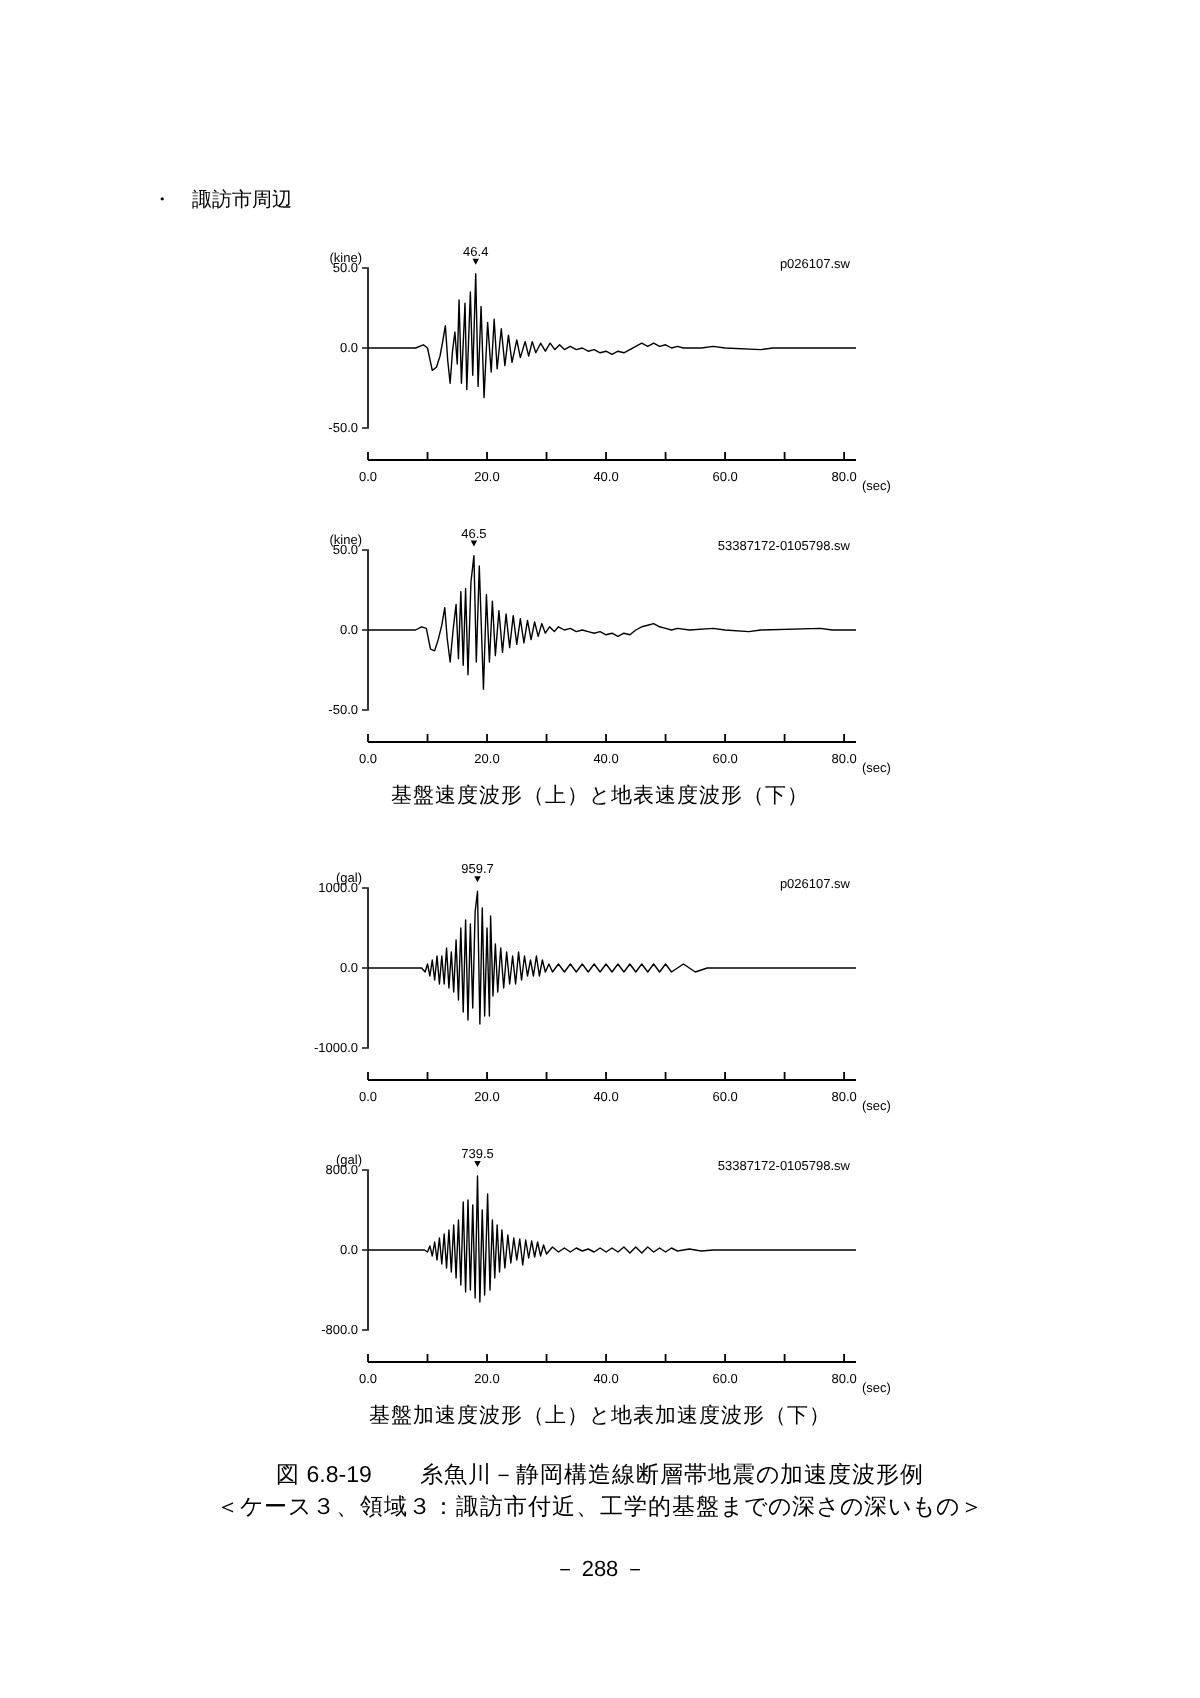  Describe the element at coordinates (600, 1570) in the screenshot. I see `text: － 288 －` at that location.